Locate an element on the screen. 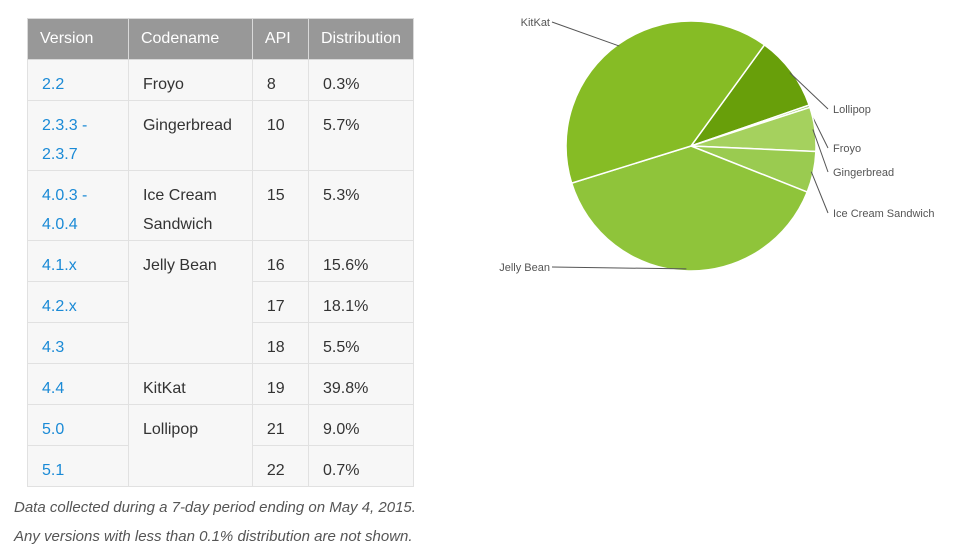 Image resolution: width=960 pixels, height=554 pixels. codename-cell: Jelly Bean is located at coordinates (190, 302).